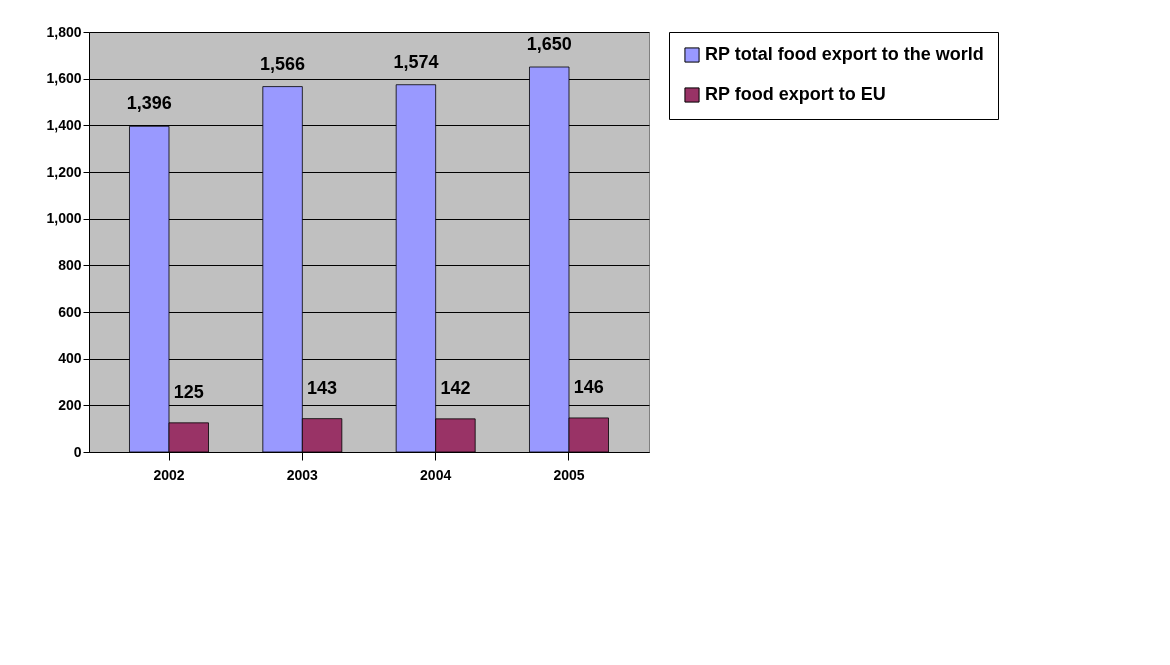  Describe the element at coordinates (70, 404) in the screenshot. I see `y-tick-label: 200` at that location.